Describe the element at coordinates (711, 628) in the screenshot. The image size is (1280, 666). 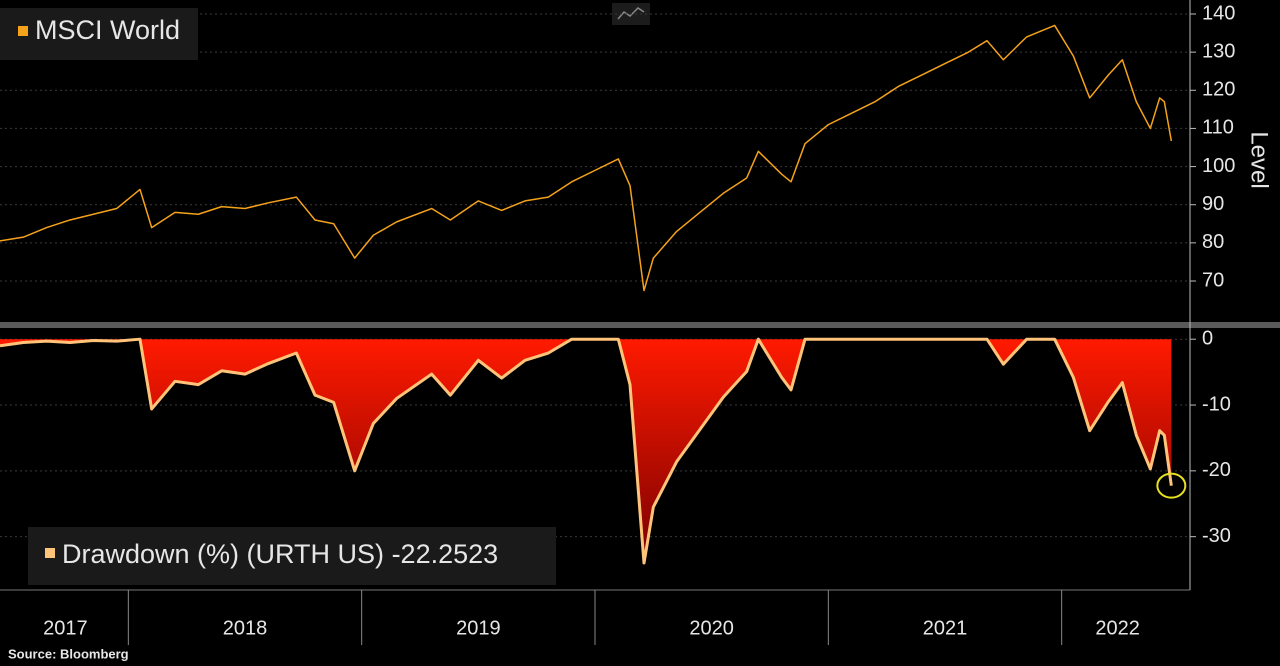
I see `x-tick-label: 2020` at that location.